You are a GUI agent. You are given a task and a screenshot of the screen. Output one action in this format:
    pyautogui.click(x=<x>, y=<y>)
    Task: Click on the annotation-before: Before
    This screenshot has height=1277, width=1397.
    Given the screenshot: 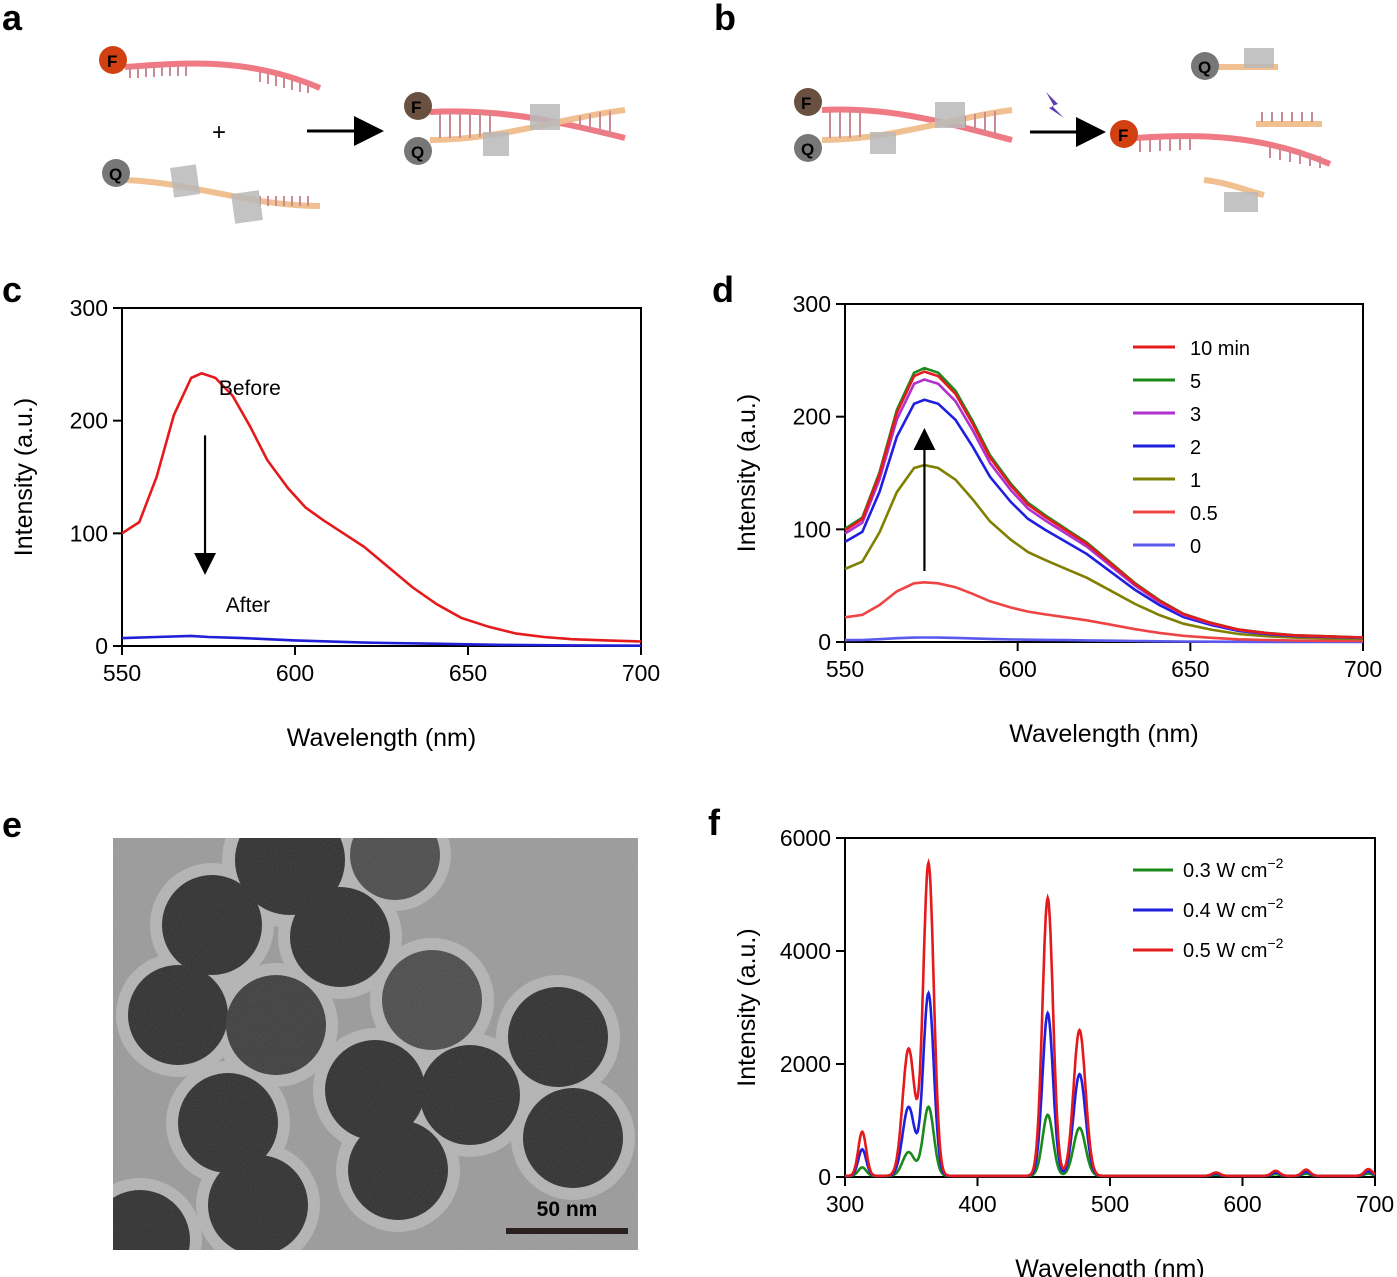 What is the action you would take?
    pyautogui.click(x=250, y=388)
    